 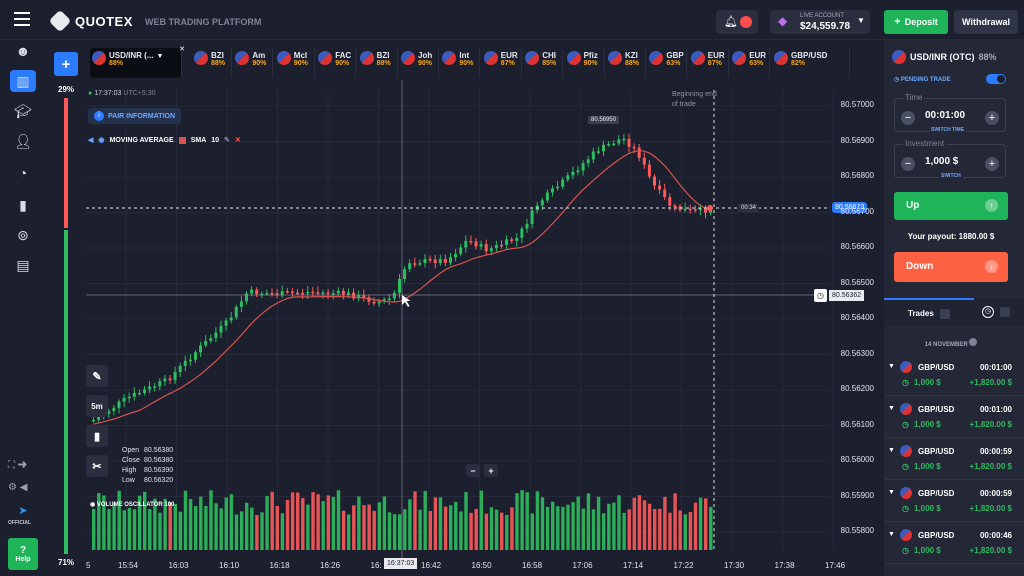 What do you see at coordinates (182, 49) in the screenshot?
I see `close-asset-icon: ✕` at bounding box center [182, 49].